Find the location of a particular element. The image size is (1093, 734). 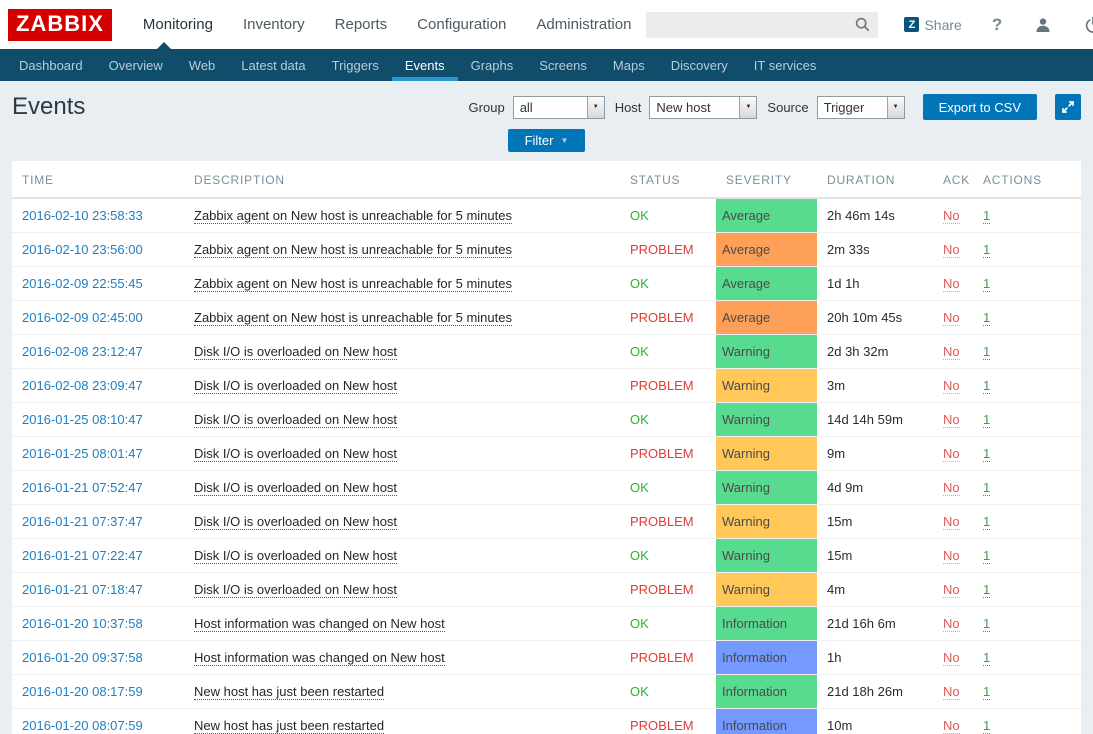

group-select: all ▼ is located at coordinates (558, 107).